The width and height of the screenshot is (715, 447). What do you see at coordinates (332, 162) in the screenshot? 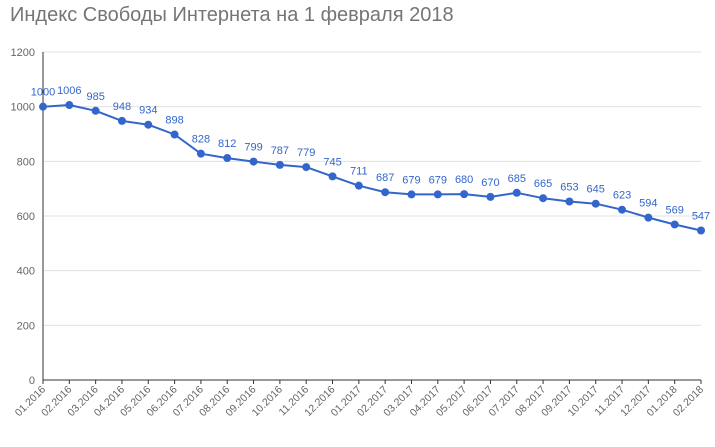
I see `data-label: 745` at bounding box center [332, 162].